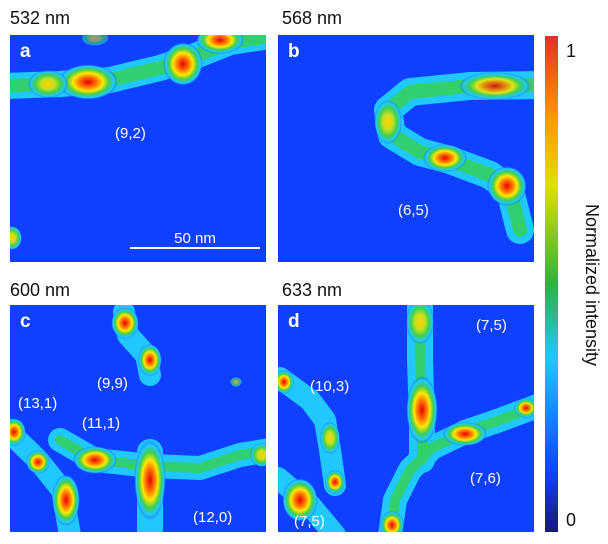 This screenshot has height=544, width=608. I want to click on annotation: (10,3), so click(329, 386).